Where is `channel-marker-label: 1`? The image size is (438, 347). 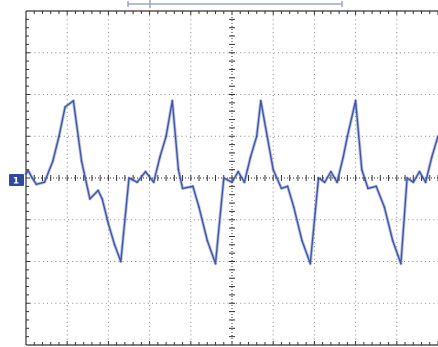 channel-marker-label: 1 is located at coordinates (16, 182).